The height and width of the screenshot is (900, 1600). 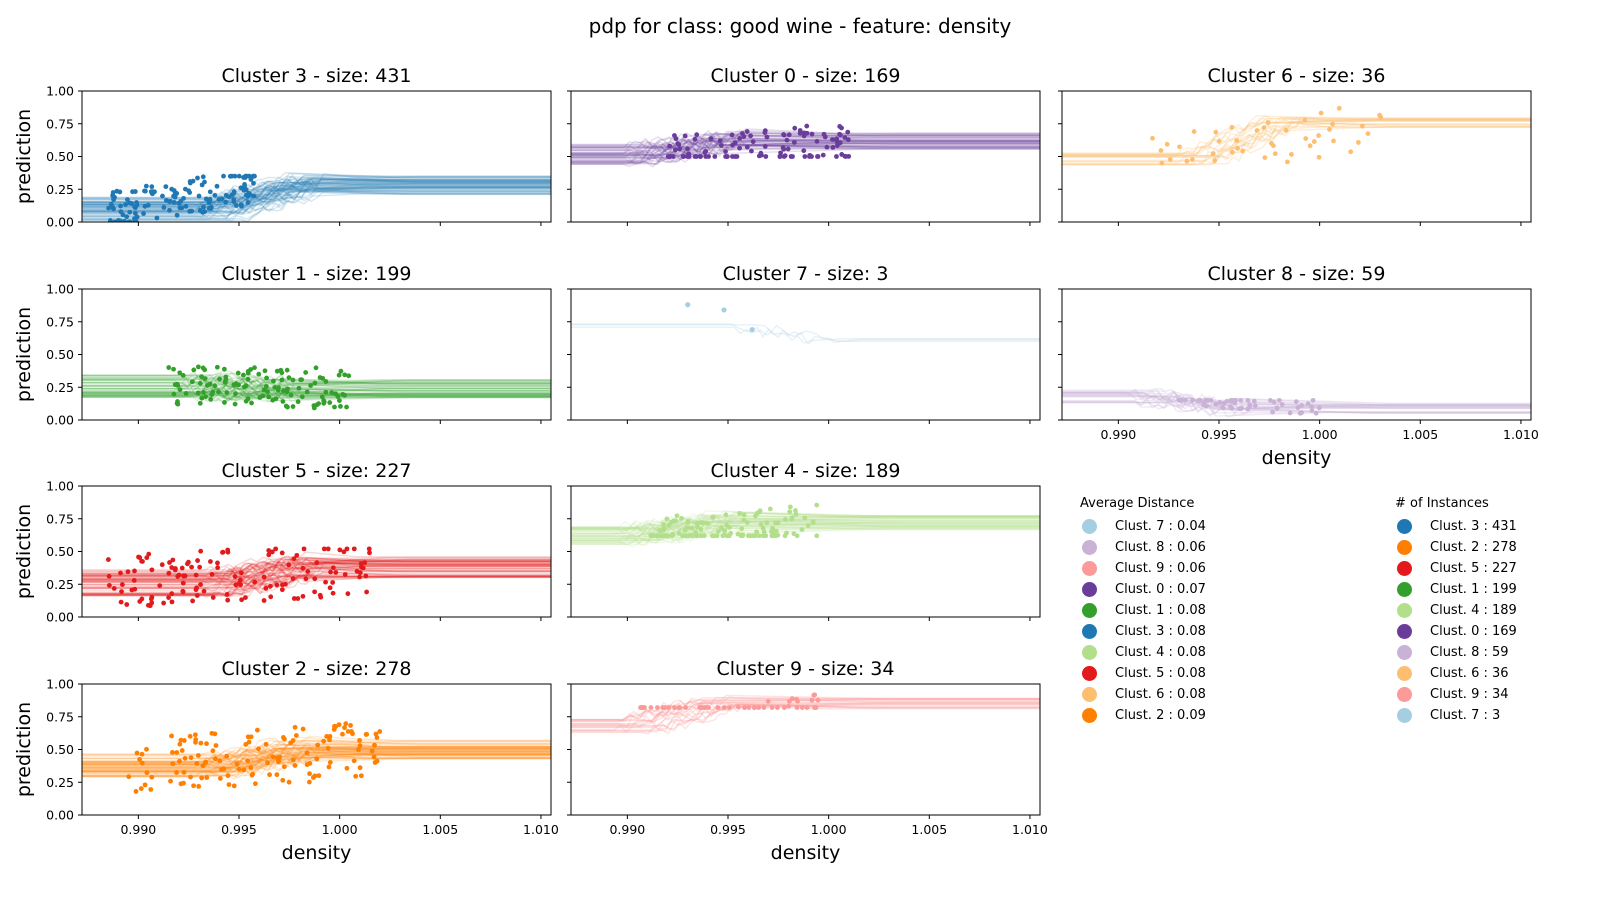 What do you see at coordinates (1137, 503) in the screenshot?
I see `legend-average-distance-title: Average Distance` at bounding box center [1137, 503].